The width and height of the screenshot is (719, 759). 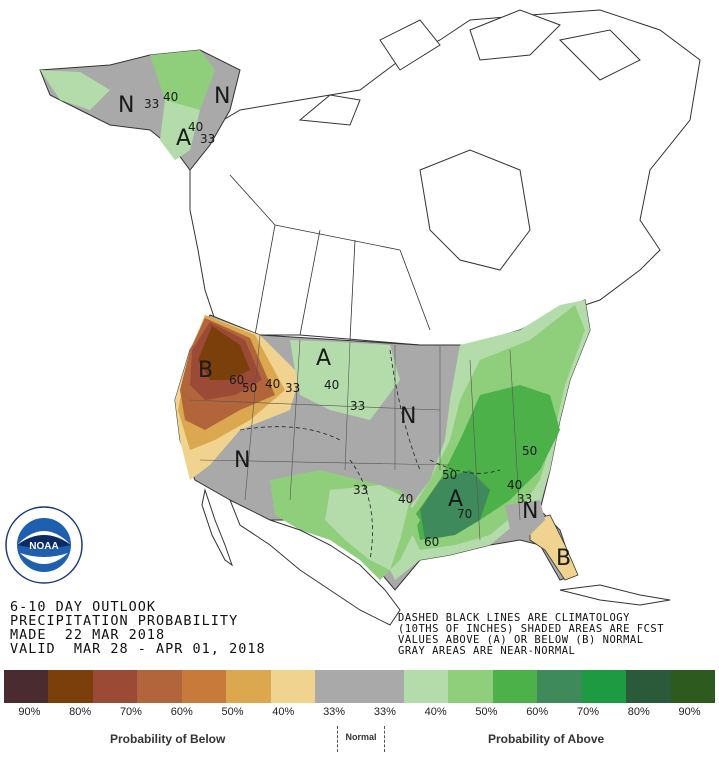 What do you see at coordinates (408, 416) in the screenshot?
I see `zone-label-midwest-normal: N` at bounding box center [408, 416].